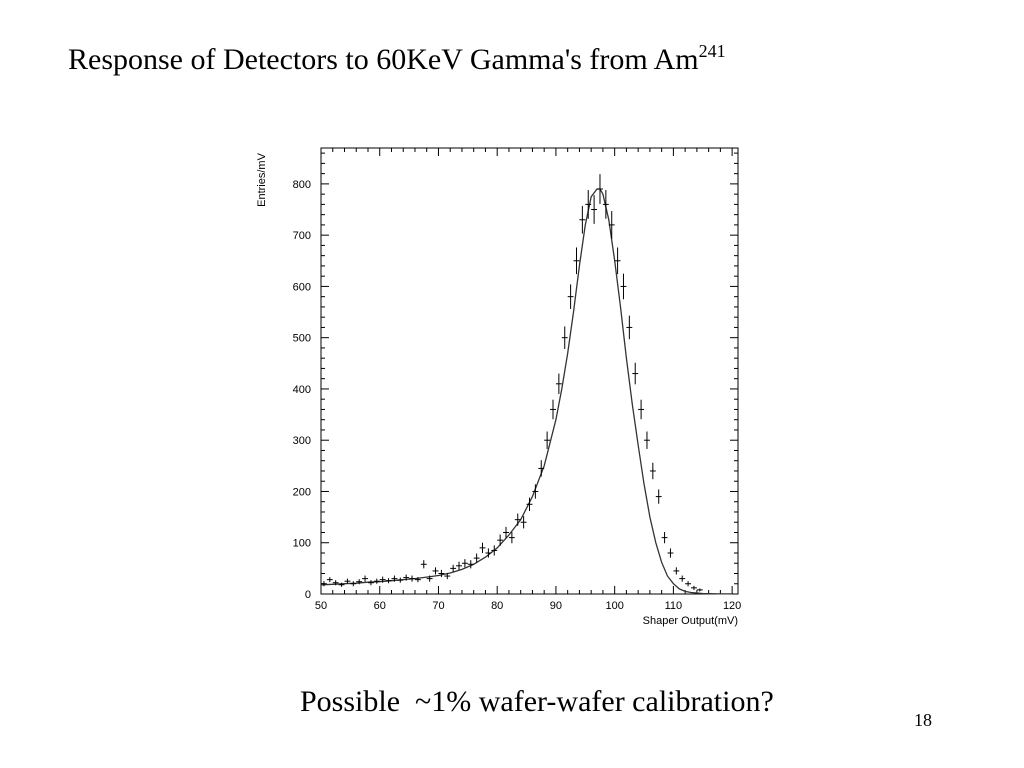 Image resolution: width=1024 pixels, height=768 pixels. Describe the element at coordinates (308, 595) in the screenshot. I see `y-tick-label: 0` at that location.